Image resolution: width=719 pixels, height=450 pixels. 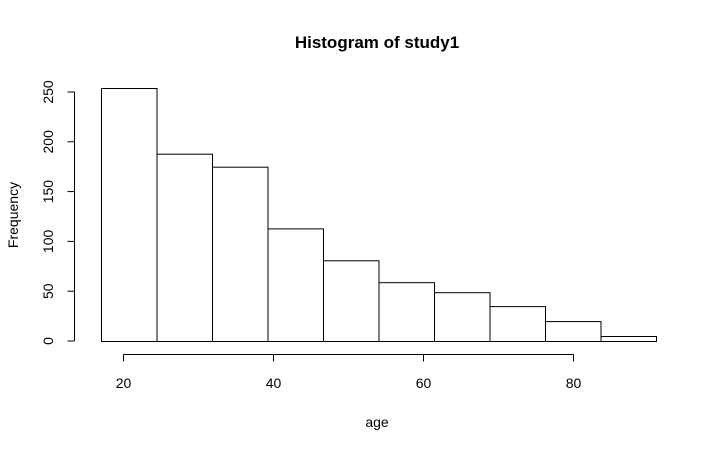 I want to click on y-axis-label: Frequency, so click(x=13, y=215).